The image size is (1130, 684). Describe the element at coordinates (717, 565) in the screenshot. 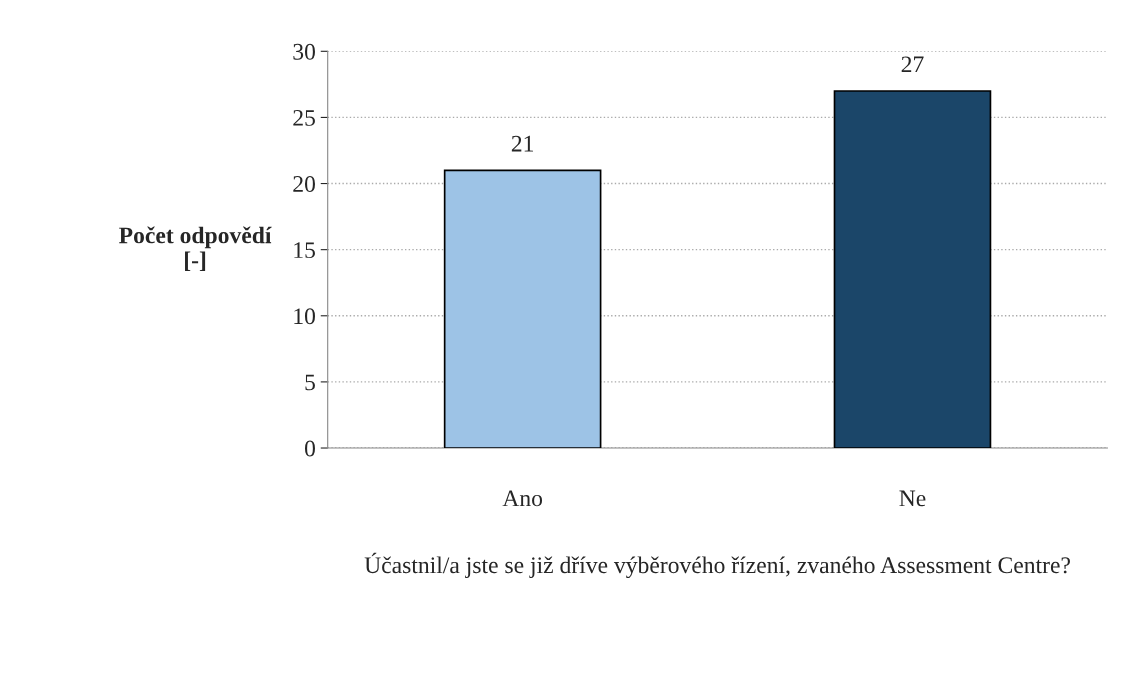

I see `x-axis-title: Účastnil/a jste se již dříve výběrového řízení, zvaného Assessment Centre?` at that location.